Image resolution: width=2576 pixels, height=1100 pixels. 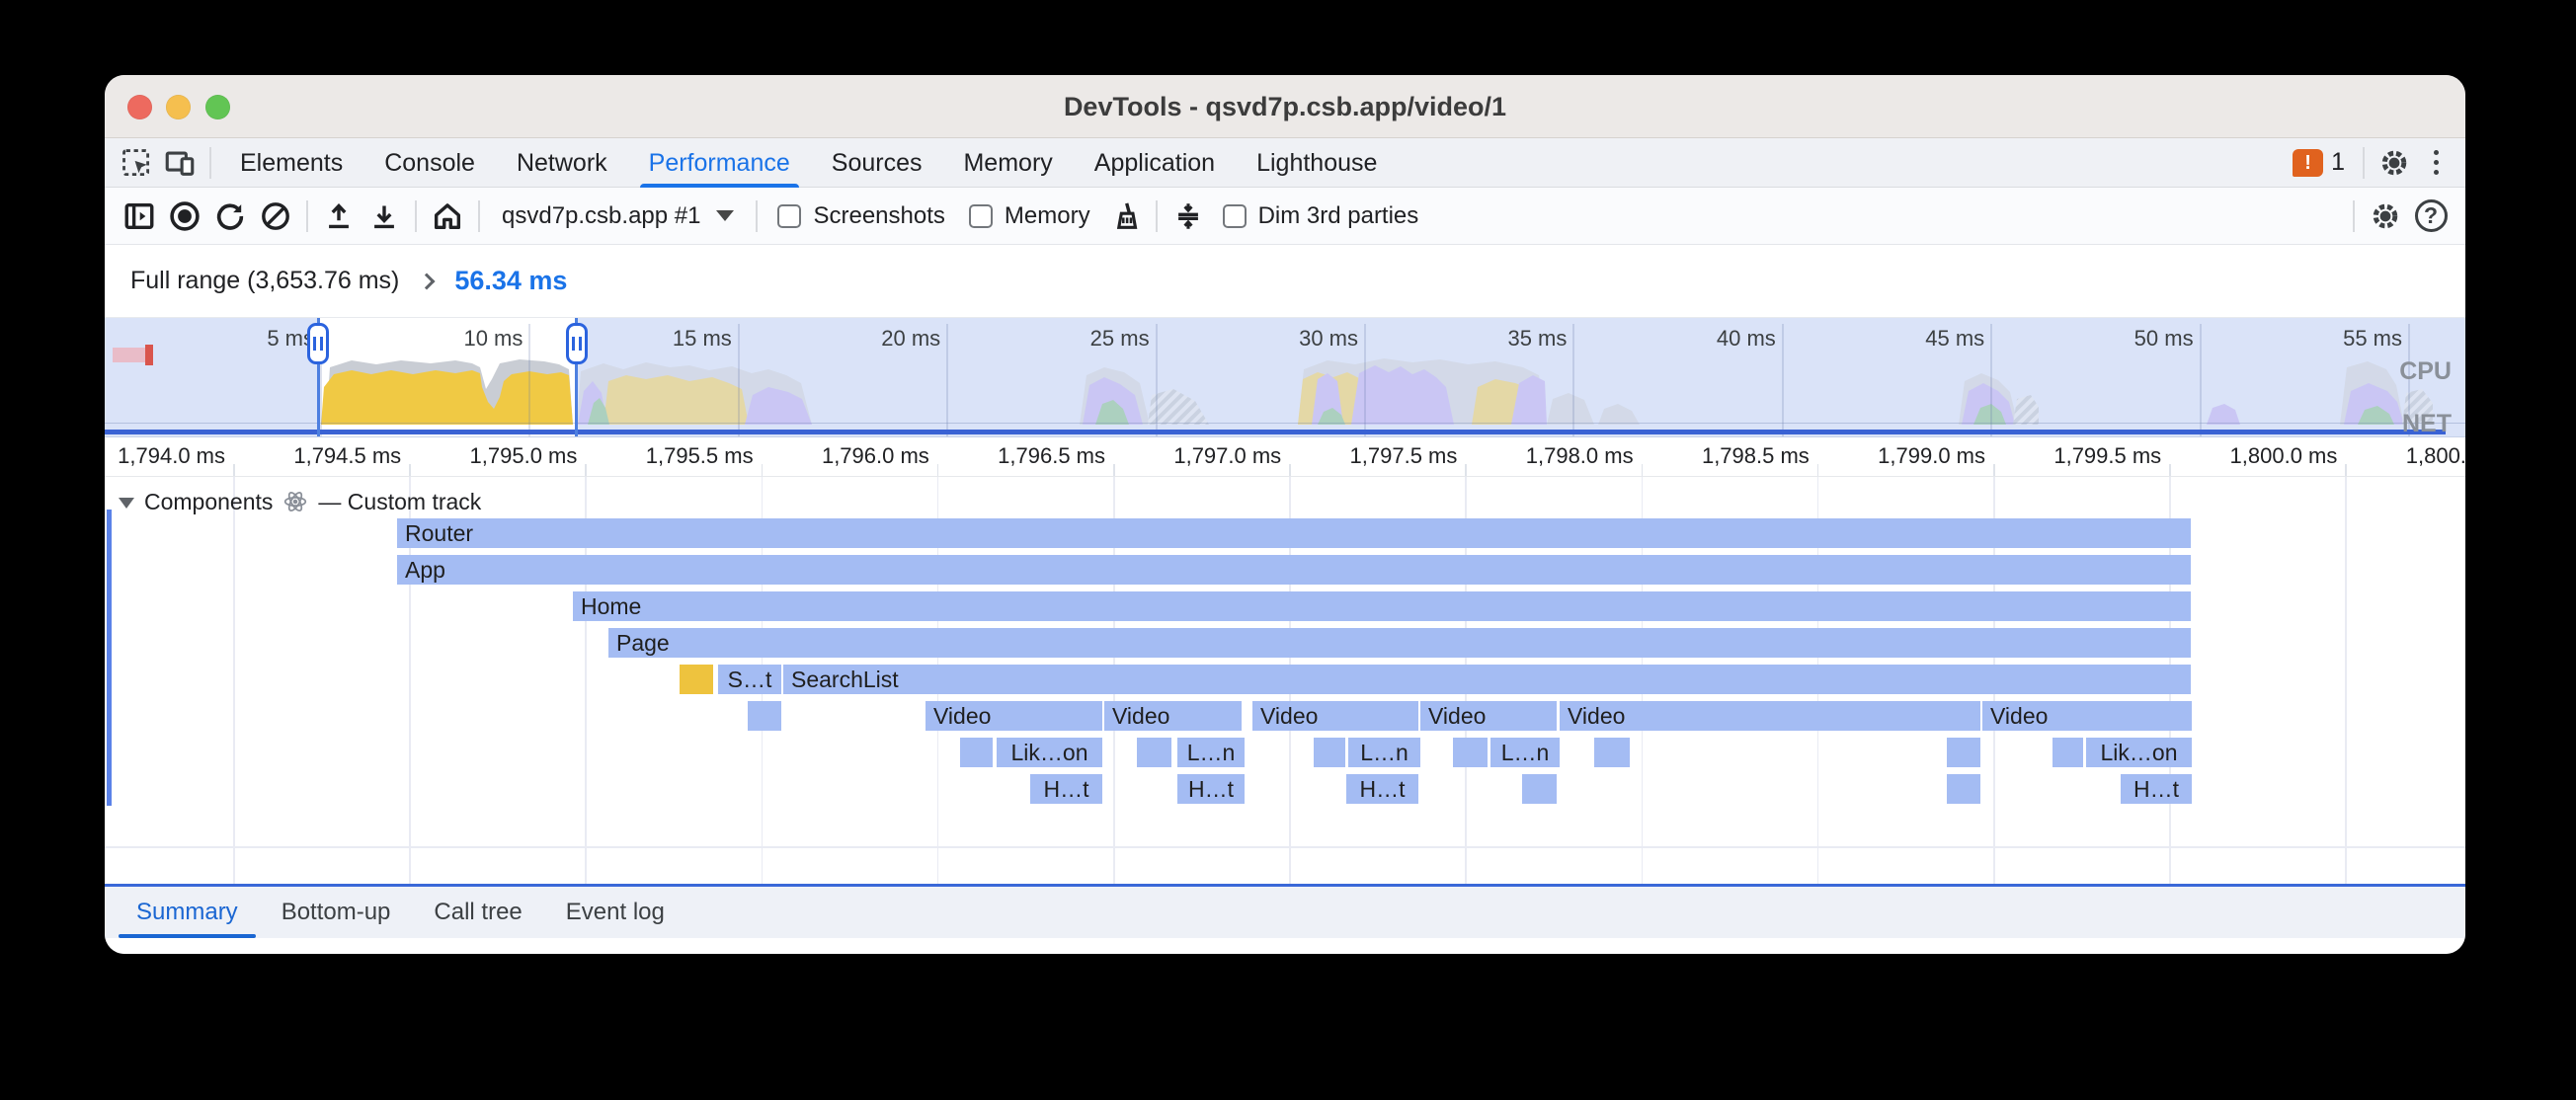 What do you see at coordinates (2435, 162) in the screenshot?
I see `more-options-icon` at bounding box center [2435, 162].